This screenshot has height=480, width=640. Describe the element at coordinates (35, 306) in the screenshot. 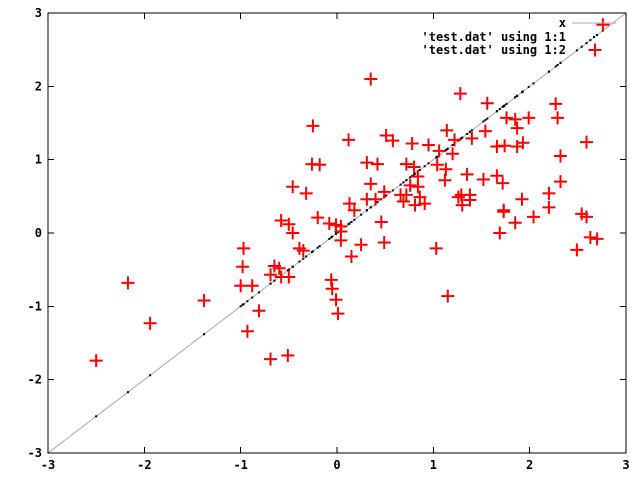

I see `y-tick-label: -1` at that location.